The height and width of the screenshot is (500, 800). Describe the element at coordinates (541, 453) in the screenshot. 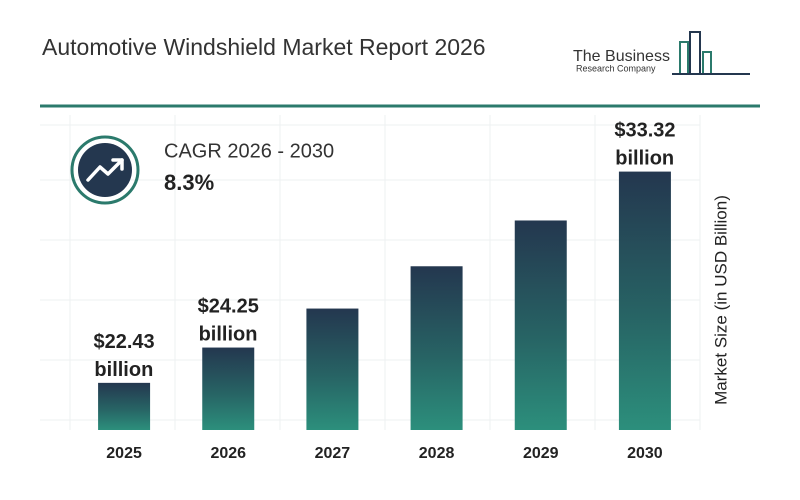

I see `x-tick-label: 2029` at that location.